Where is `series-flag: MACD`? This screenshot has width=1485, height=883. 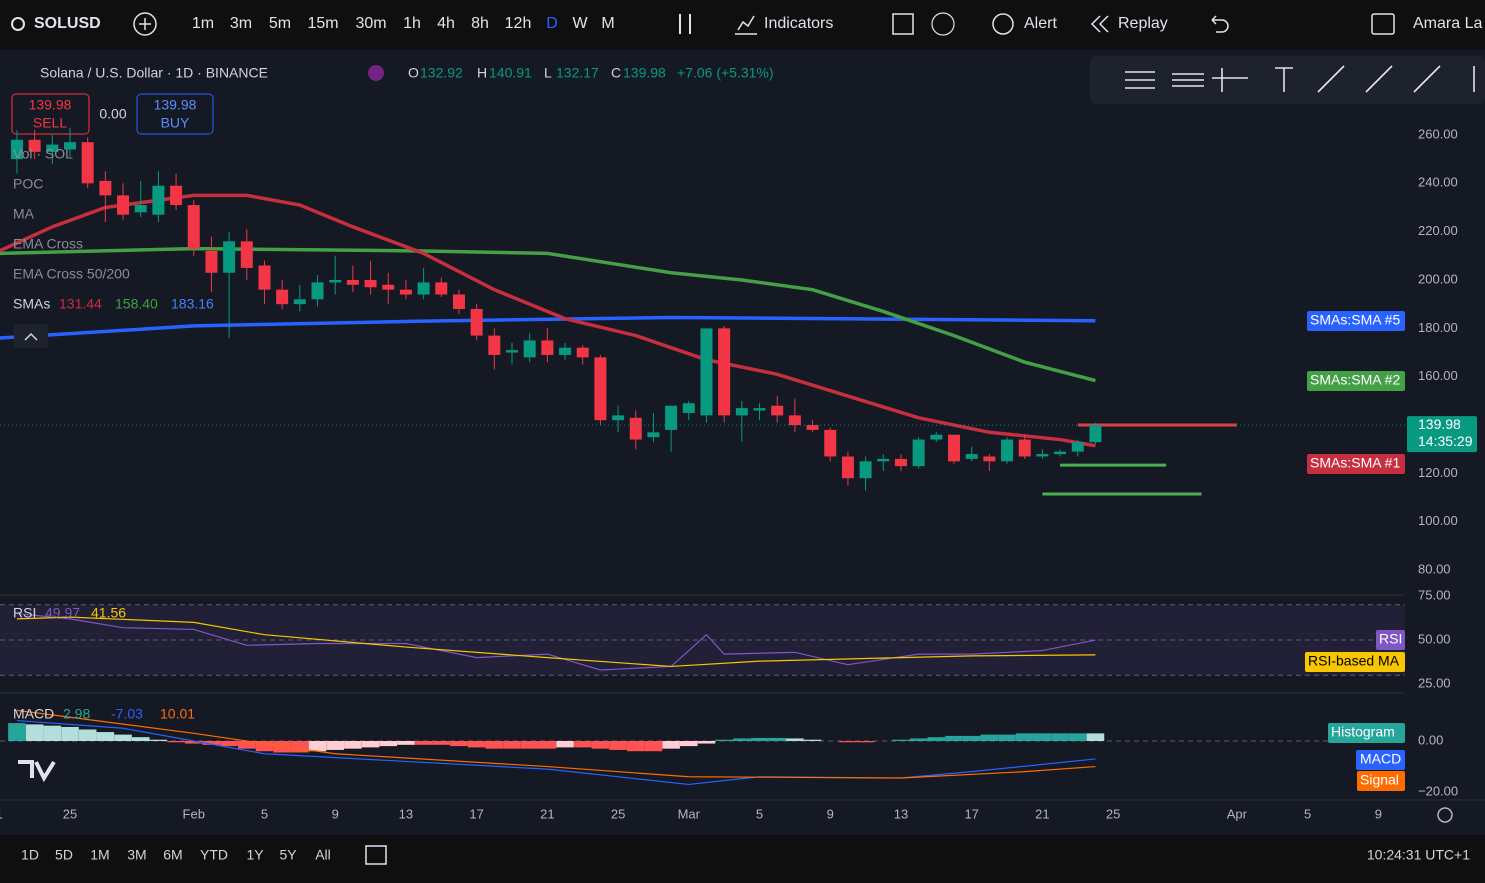 series-flag: MACD is located at coordinates (1380, 759).